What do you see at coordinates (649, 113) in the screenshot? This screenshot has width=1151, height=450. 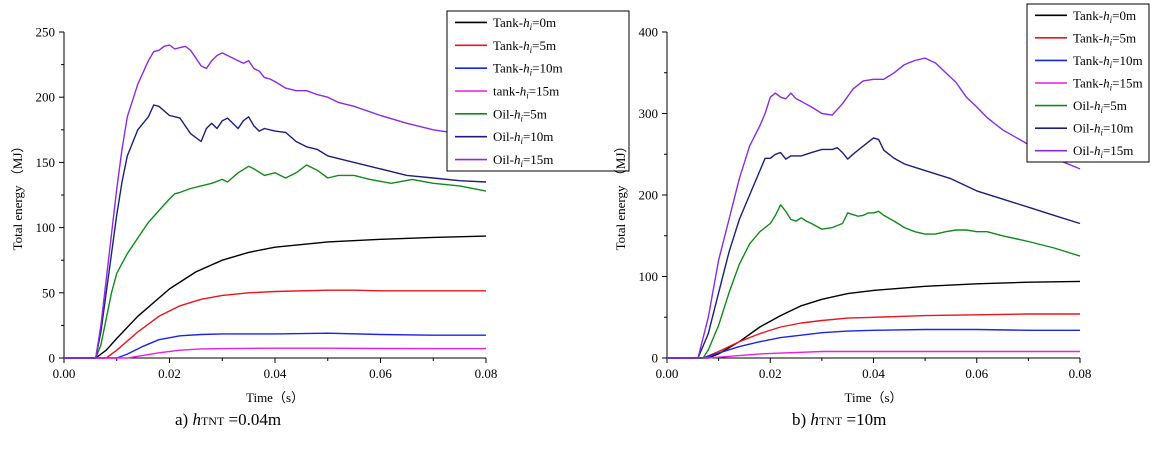 I see `y-tick-label: 300` at bounding box center [649, 113].